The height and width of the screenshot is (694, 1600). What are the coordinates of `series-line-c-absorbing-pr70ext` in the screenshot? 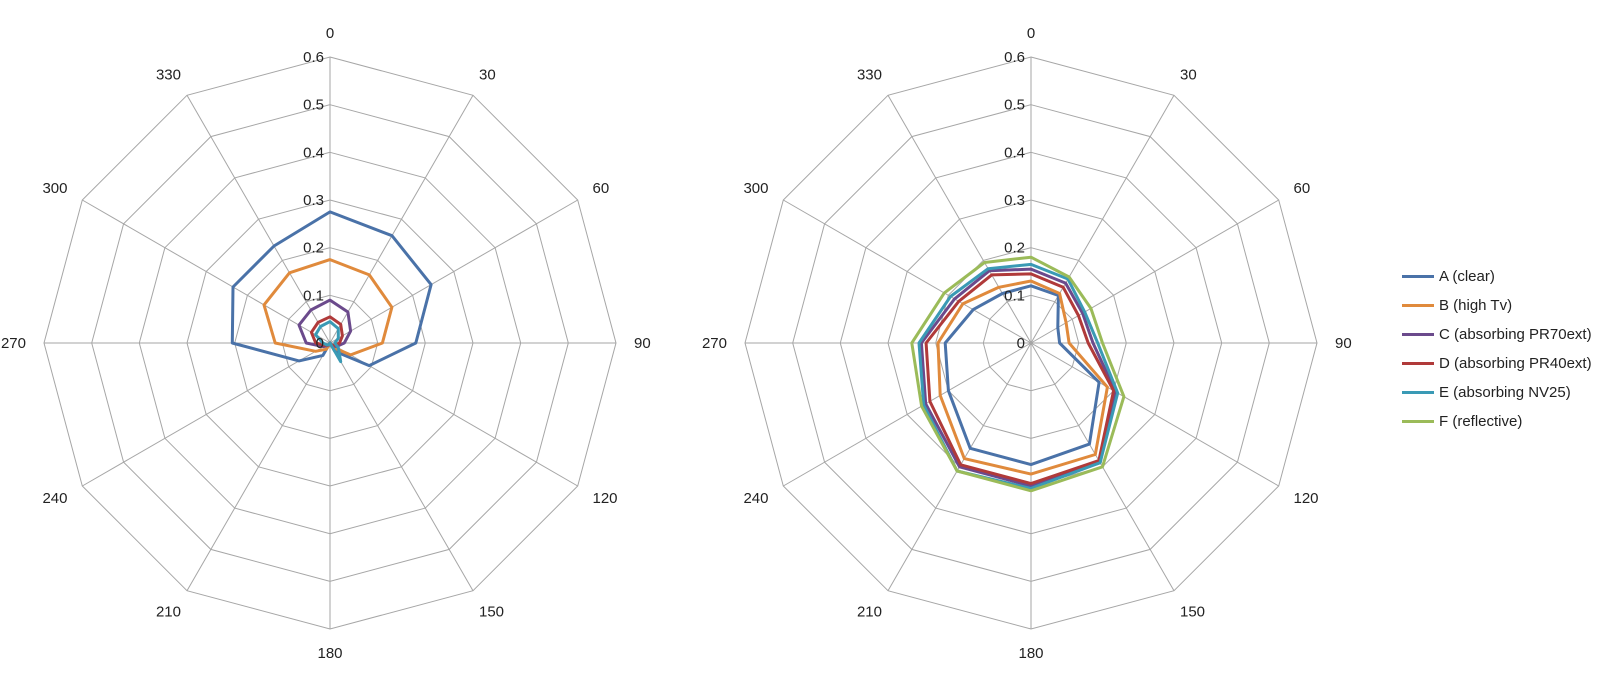 It's located at (1018, 377).